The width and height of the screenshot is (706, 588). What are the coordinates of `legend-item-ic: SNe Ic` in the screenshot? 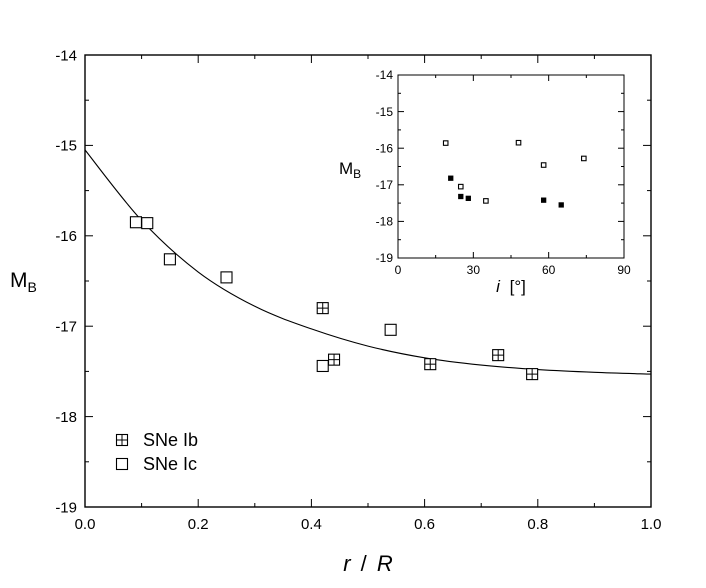 It's located at (156, 464).